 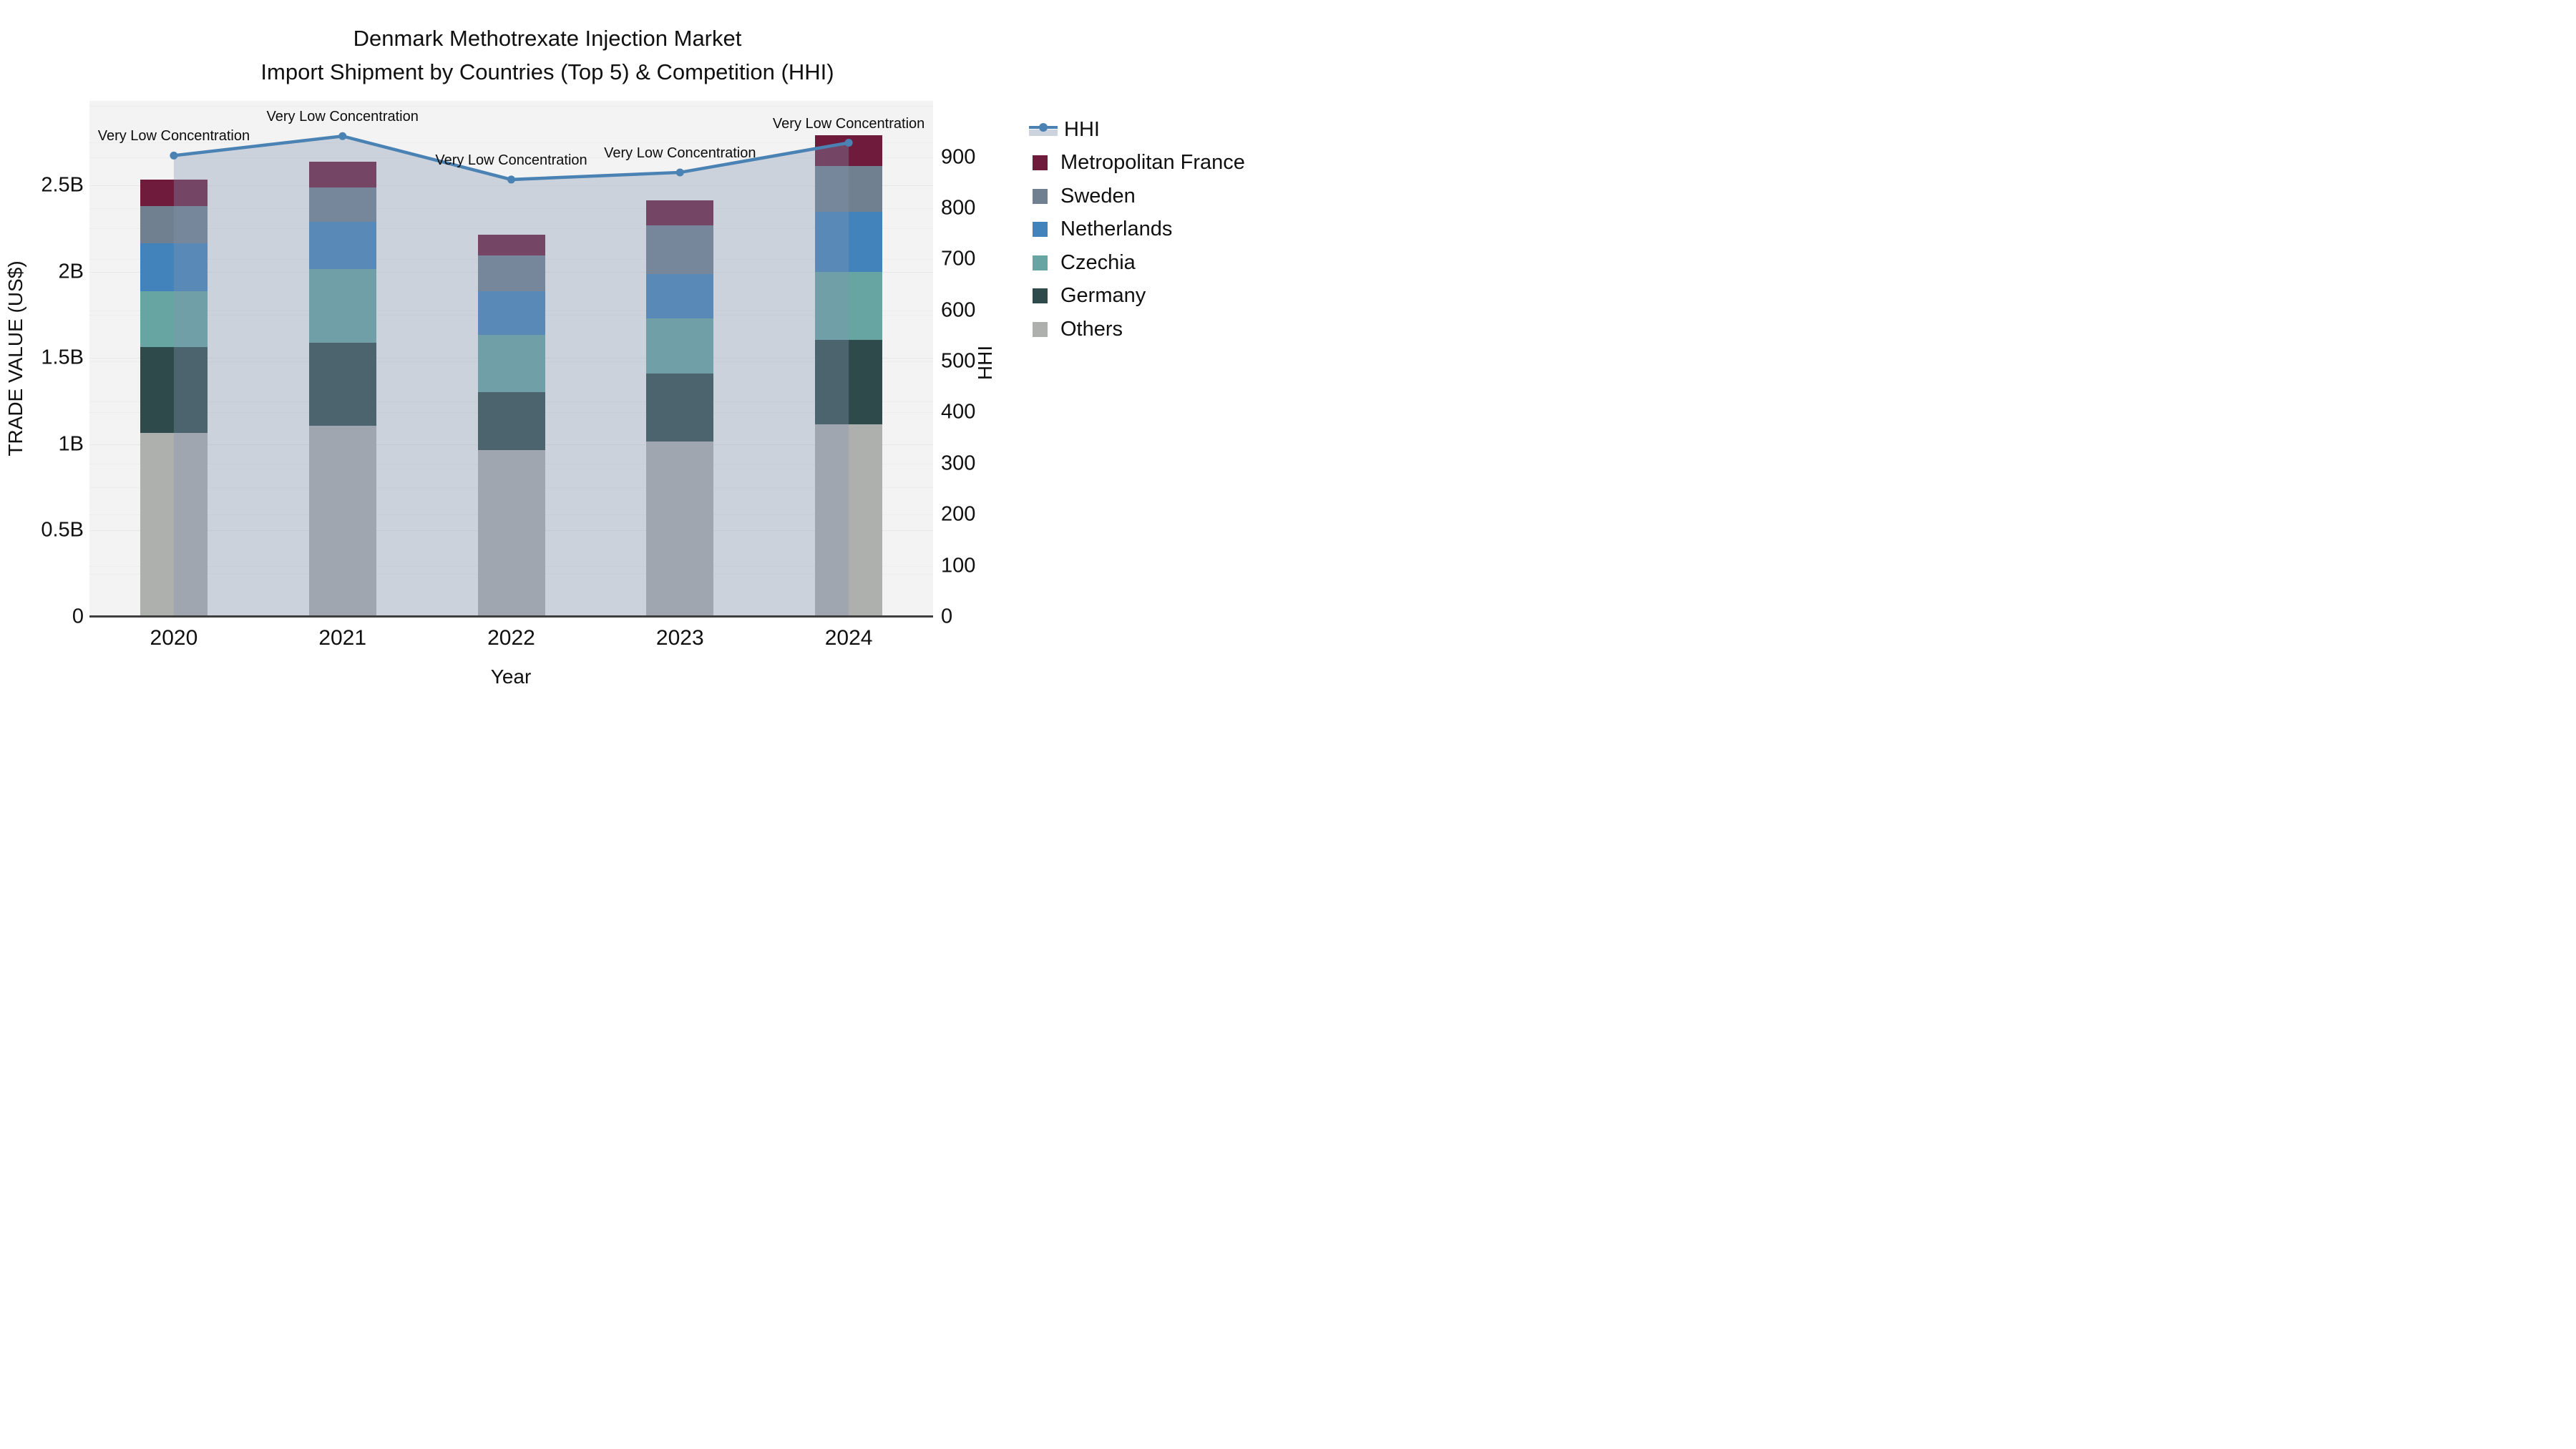 I want to click on legend-item-netherlands: Netherlands, so click(x=1103, y=229).